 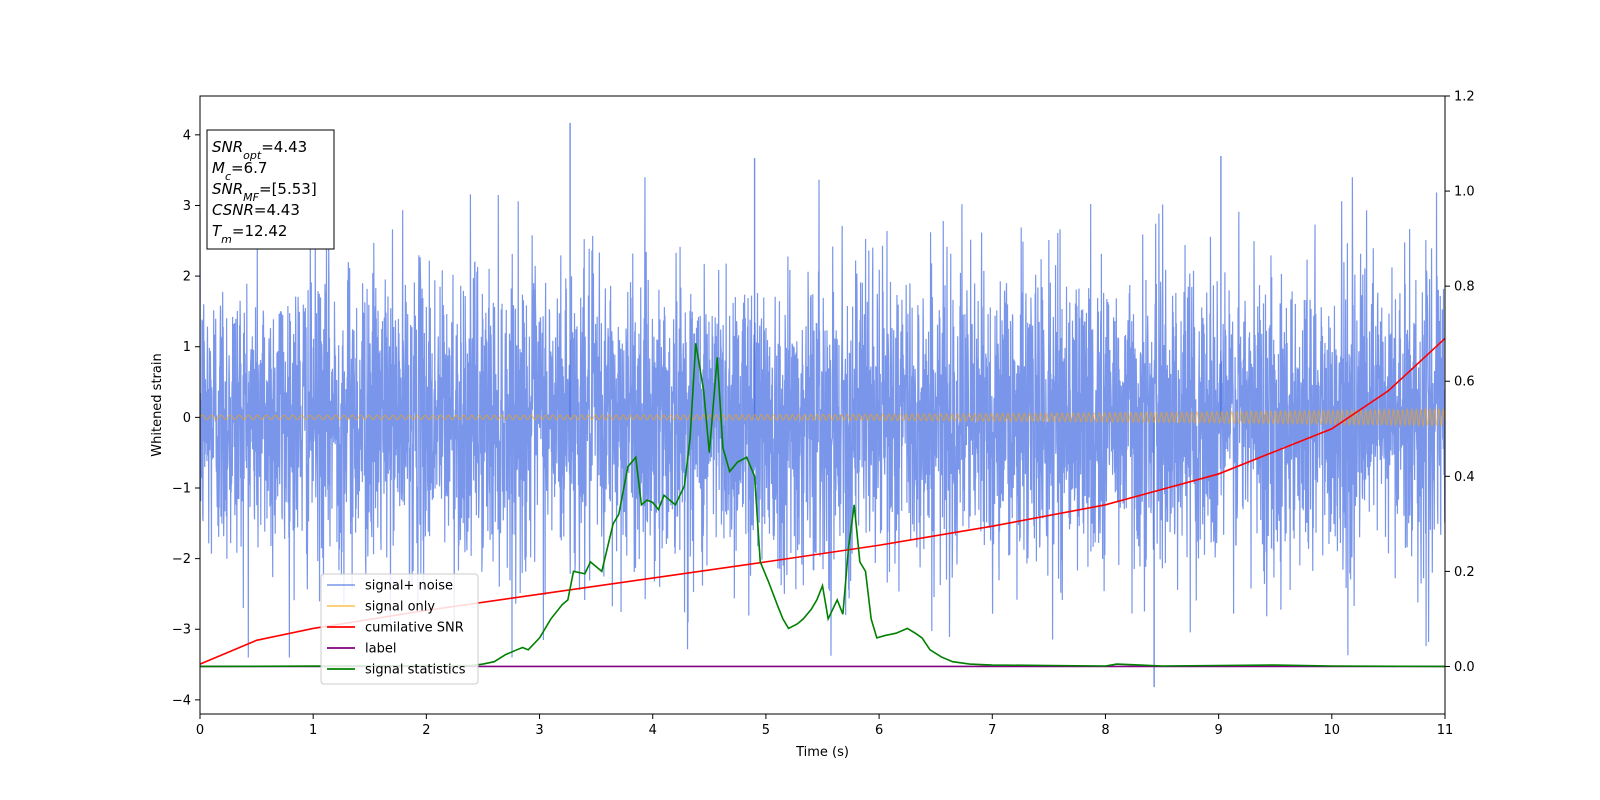 What do you see at coordinates (879, 730) in the screenshot?
I see `x-tick-label: 6` at bounding box center [879, 730].